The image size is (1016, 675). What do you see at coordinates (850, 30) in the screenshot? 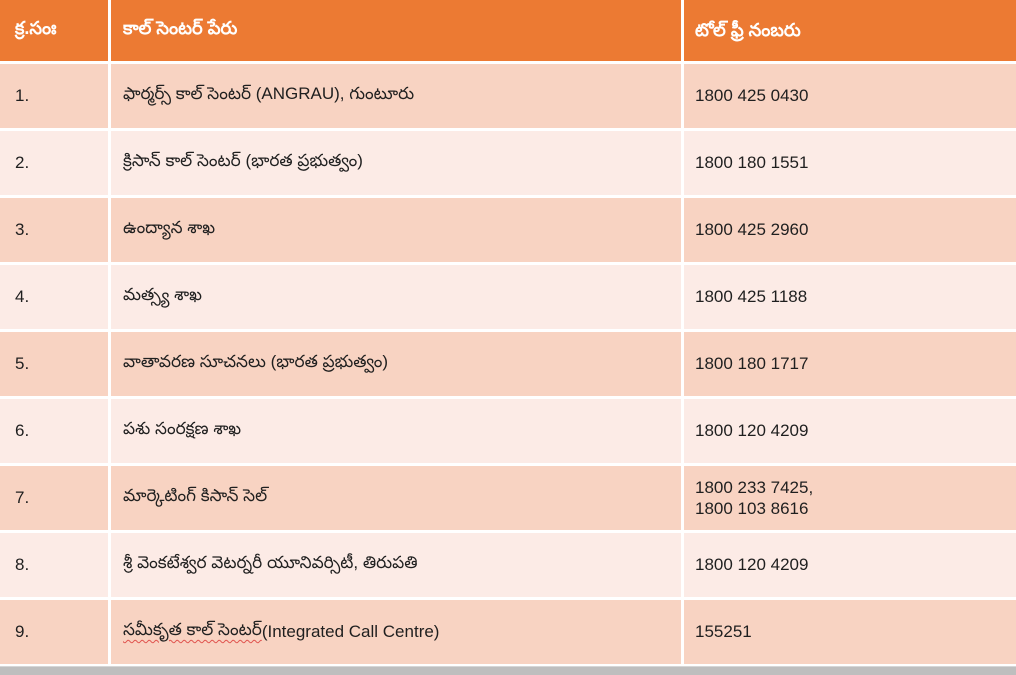
I see `header-toll-free-number: టోల్ ఫ్రీ నంబరు` at bounding box center [850, 30].